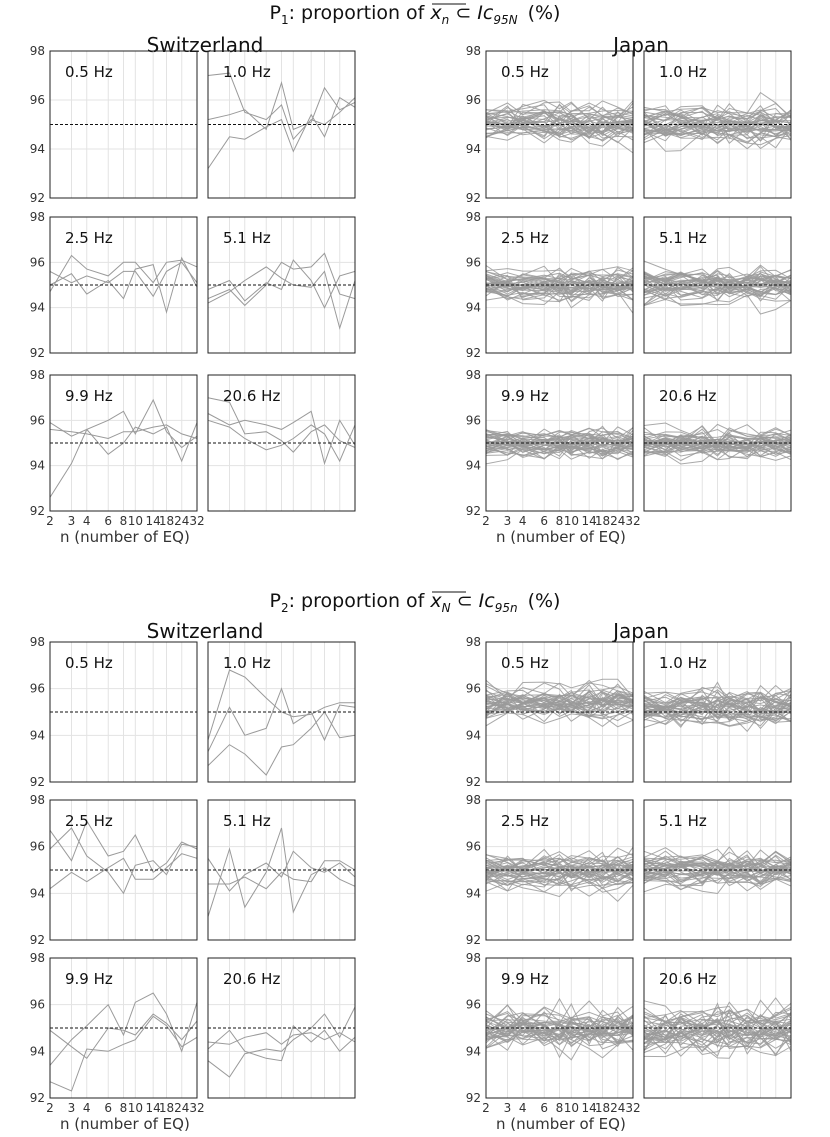 This screenshot has width=830, height=1137. I want to click on section-title-part: : proportion of, so click(360, 13).